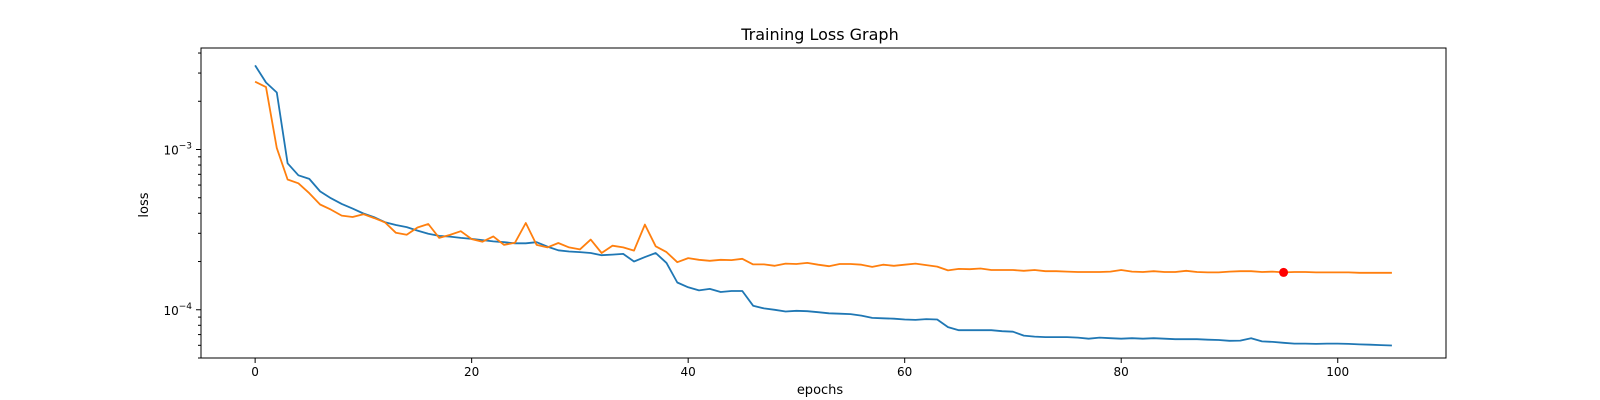 This screenshot has width=1600, height=400. Describe the element at coordinates (904, 372) in the screenshot. I see `x-tick-label: 60` at that location.